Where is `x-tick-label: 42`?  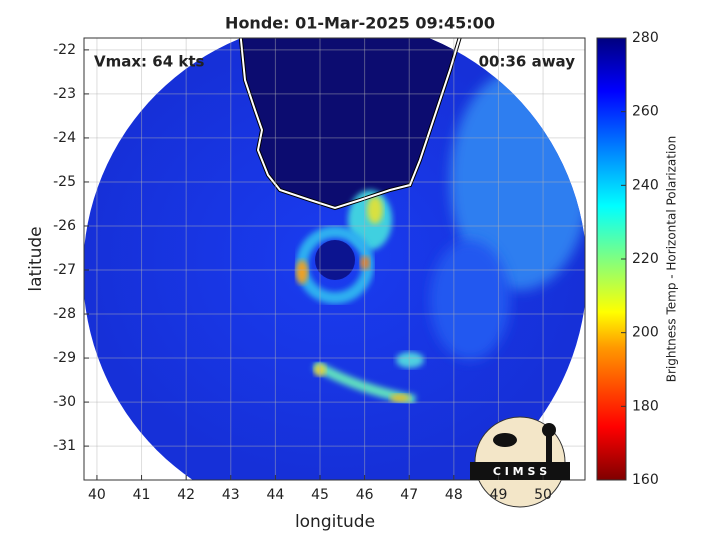
x-tick-label: 42 is located at coordinates (186, 495).